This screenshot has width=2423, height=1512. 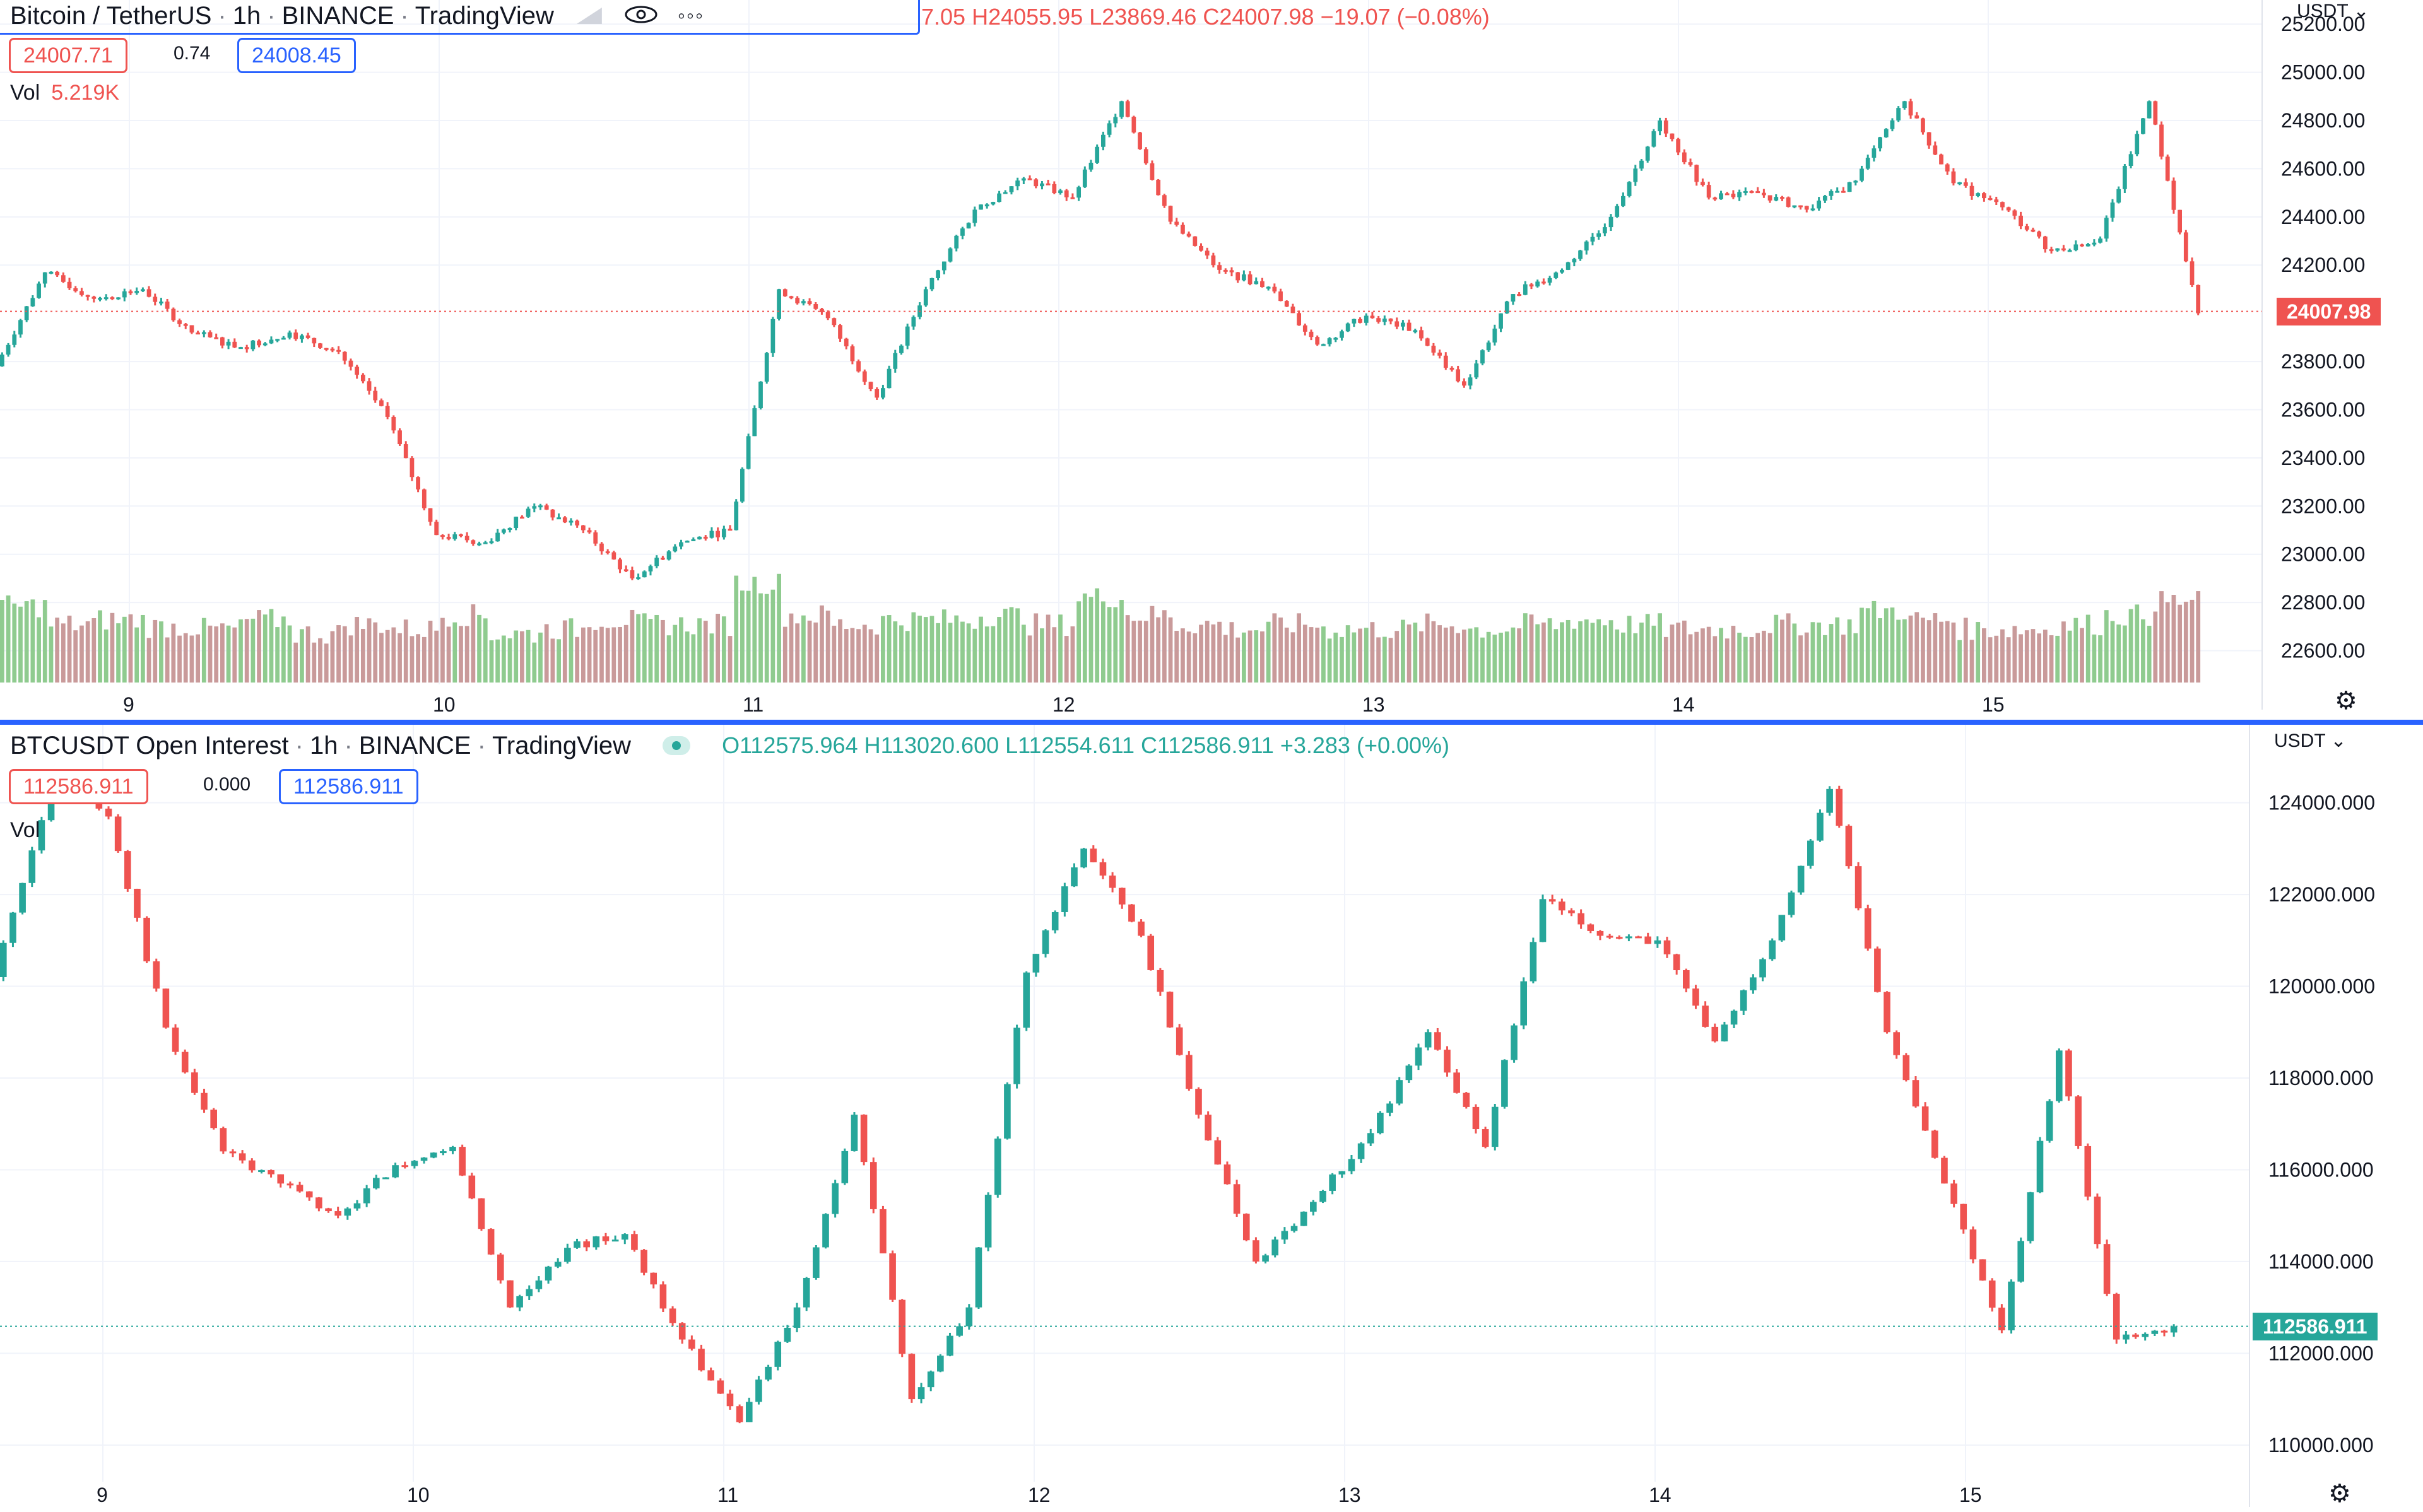 I want to click on y-tick-label: 23400.00, so click(x=2323, y=458).